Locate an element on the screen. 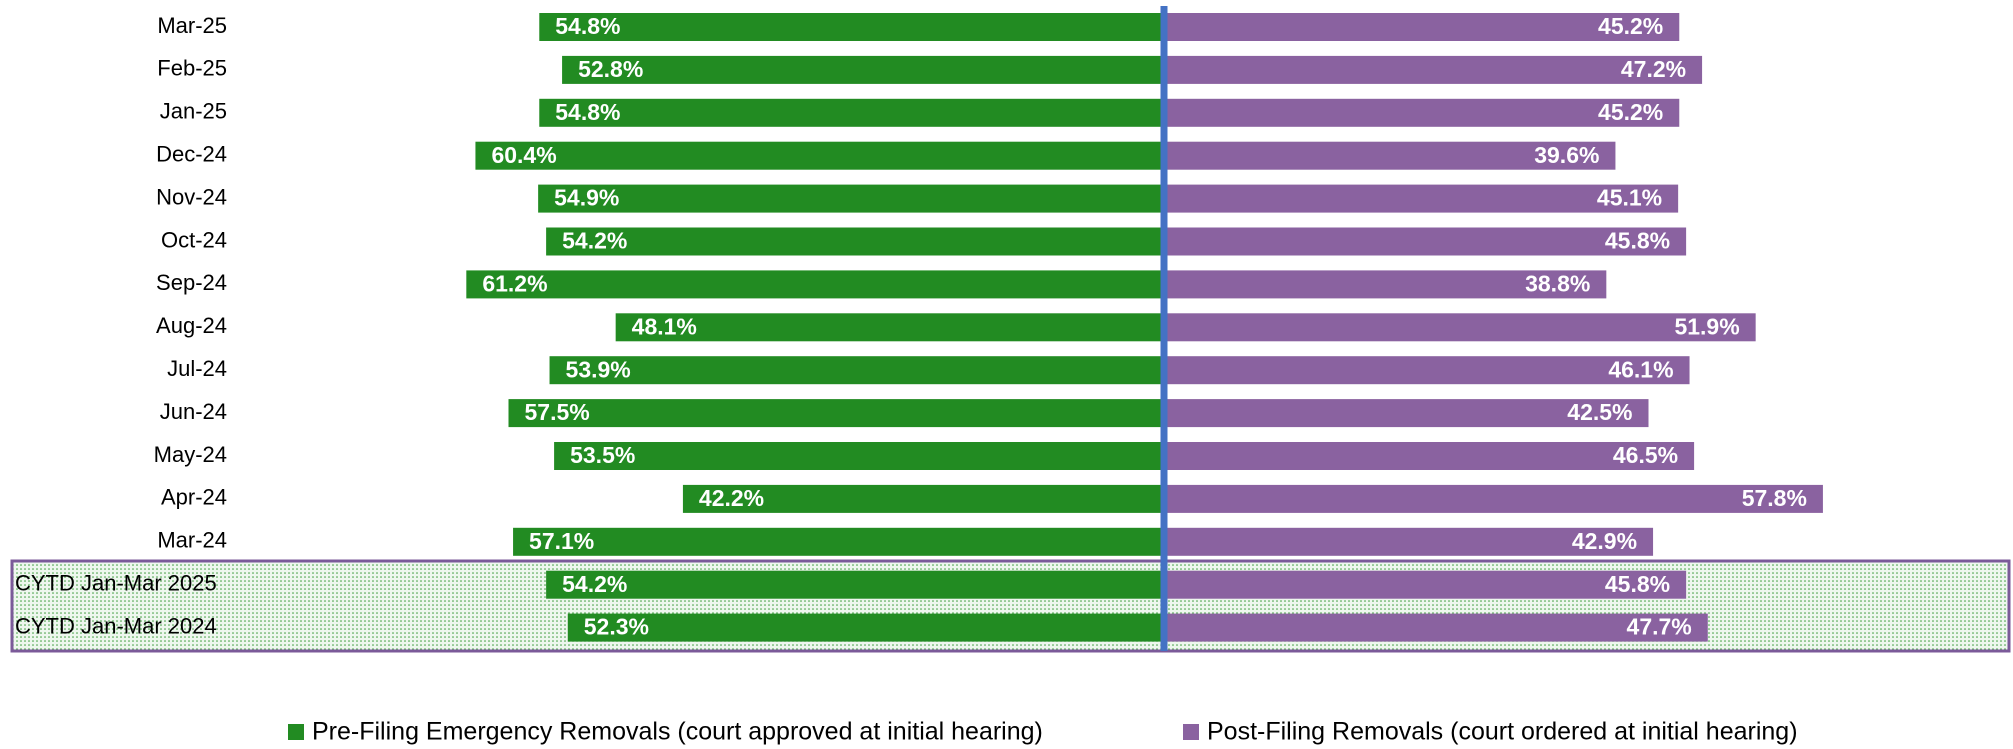  category-label: May-24 is located at coordinates (190, 454).